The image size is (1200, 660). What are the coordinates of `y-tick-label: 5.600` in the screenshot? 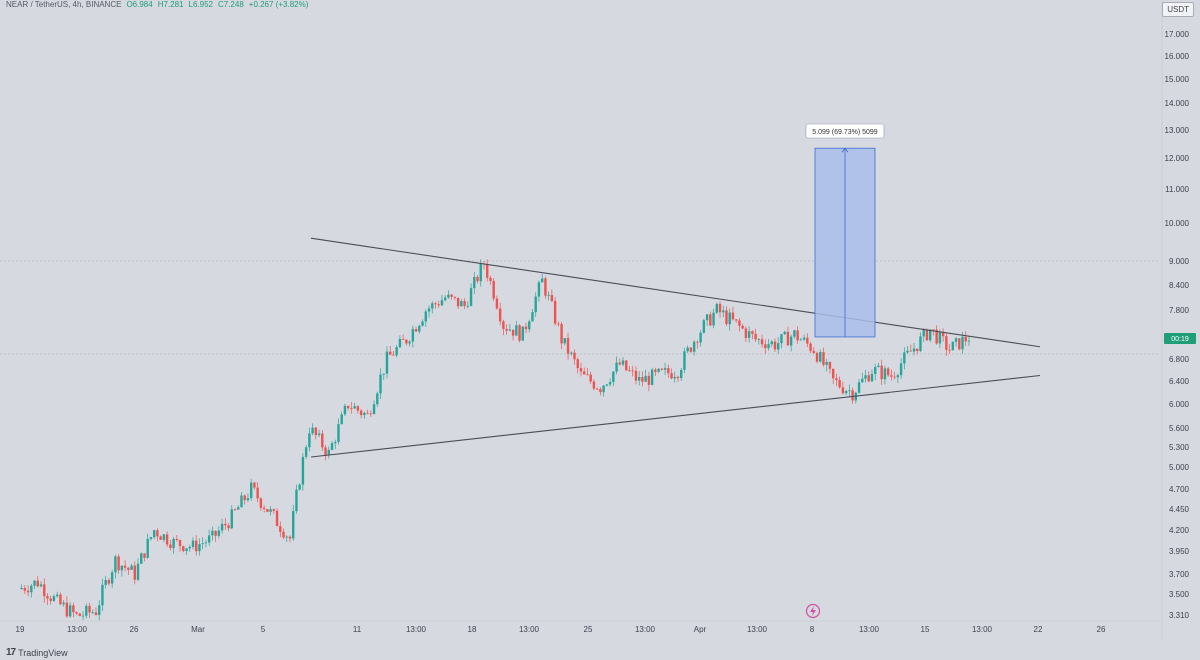 It's located at (1179, 428).